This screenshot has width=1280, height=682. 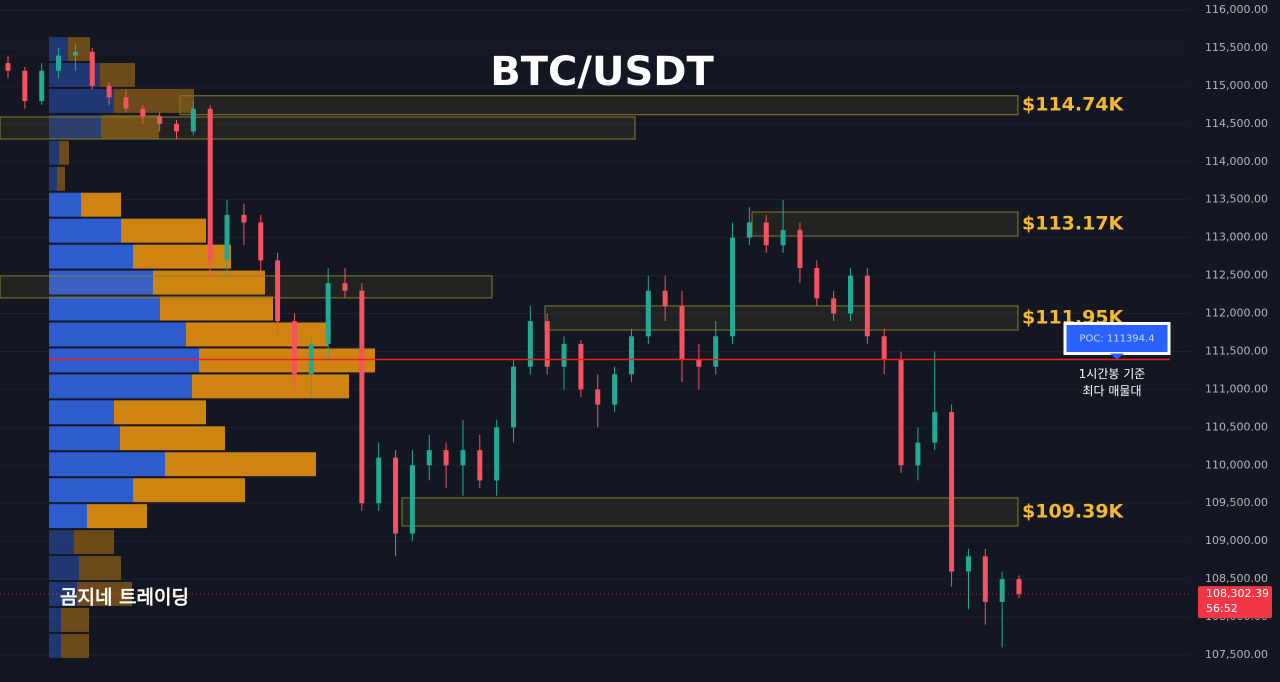 What do you see at coordinates (1236, 9) in the screenshot?
I see `y-tick-label: 116,000.00` at bounding box center [1236, 9].